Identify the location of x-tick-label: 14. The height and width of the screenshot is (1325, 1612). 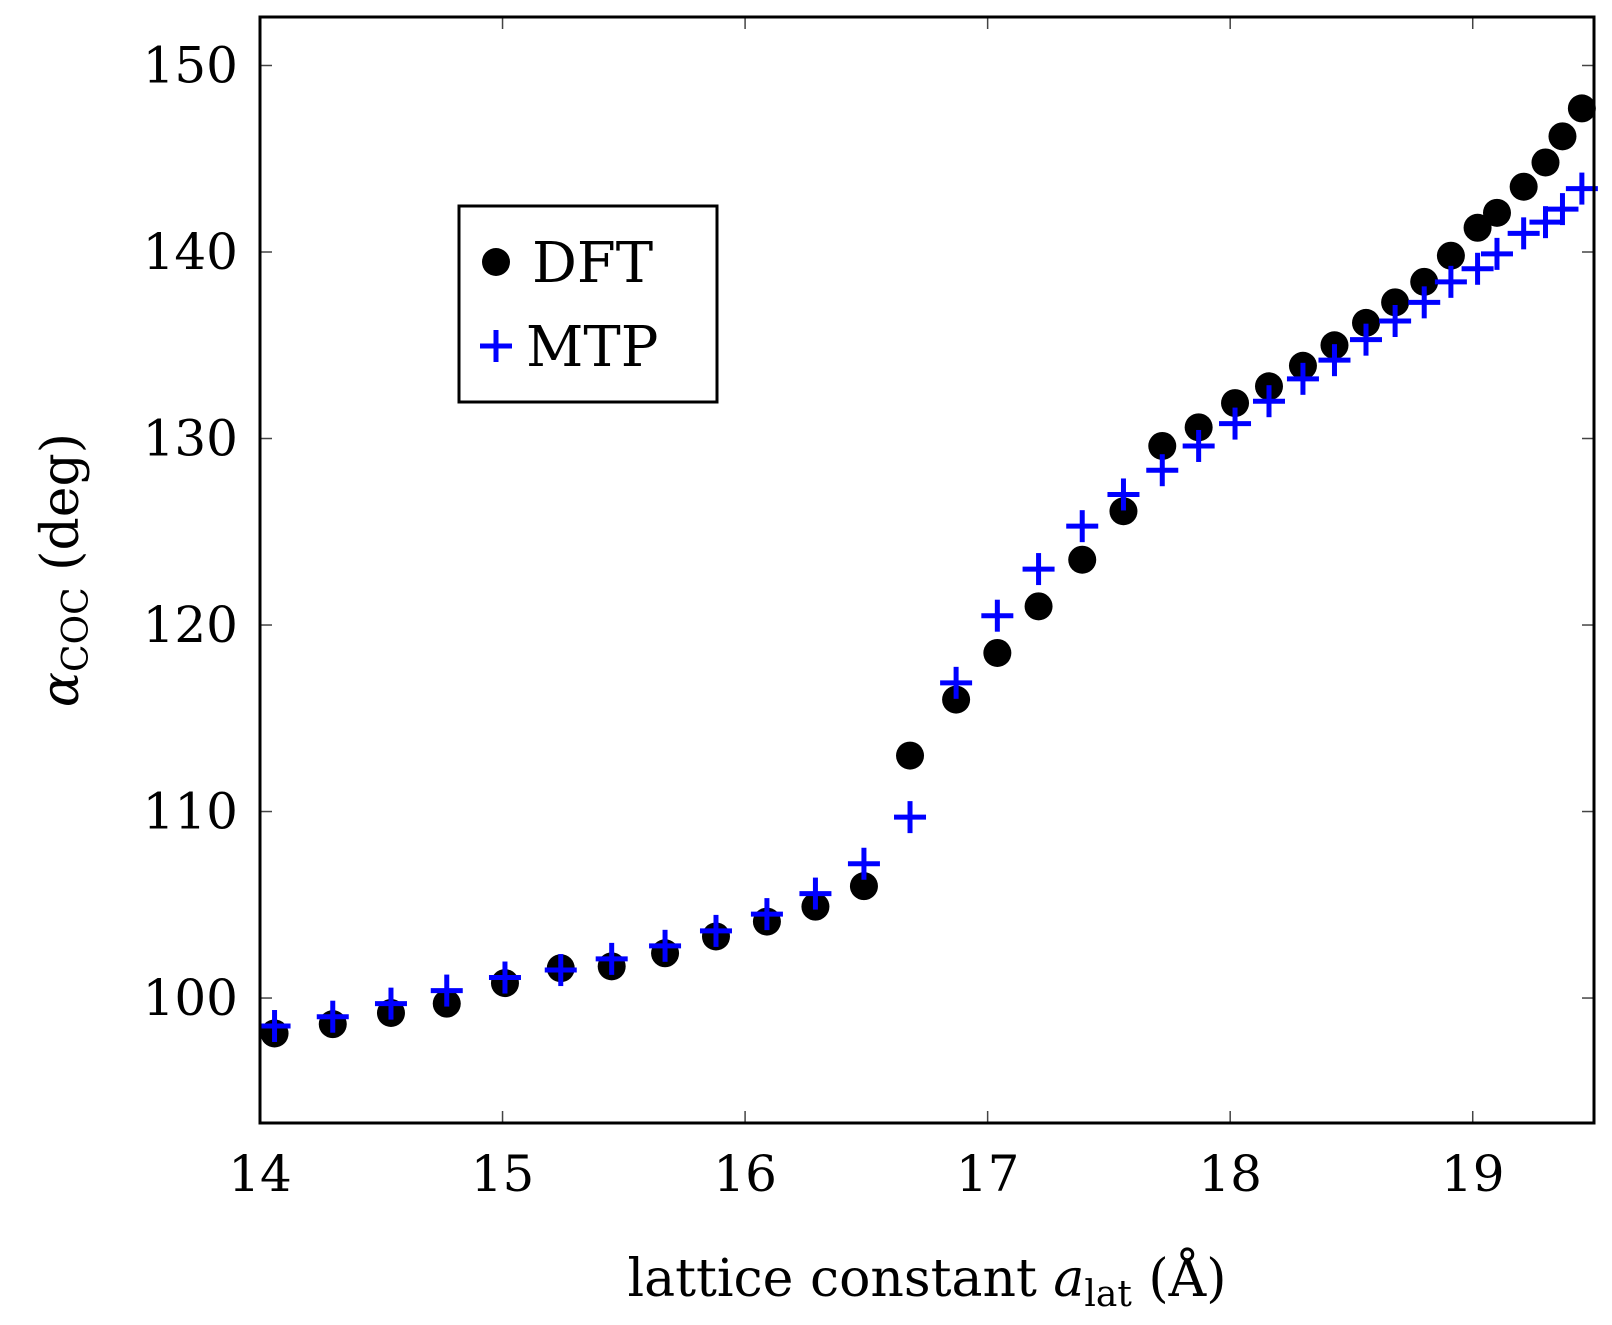
(260, 1174).